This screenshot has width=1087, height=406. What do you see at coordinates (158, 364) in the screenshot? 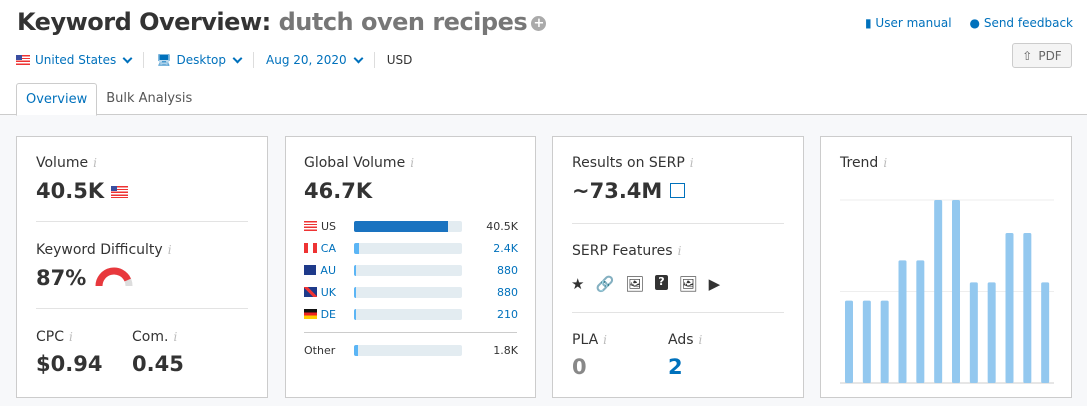
I see `com-value: 0.45` at bounding box center [158, 364].